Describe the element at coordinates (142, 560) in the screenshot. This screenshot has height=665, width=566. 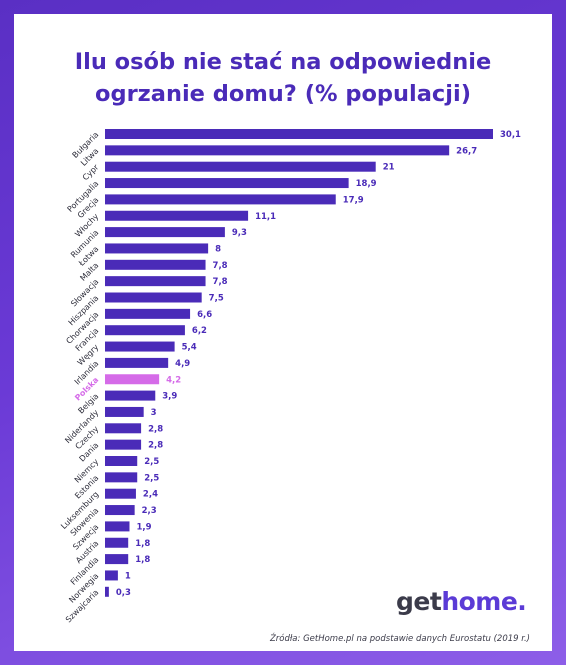
I see `value-label-26: 1,8` at that location.